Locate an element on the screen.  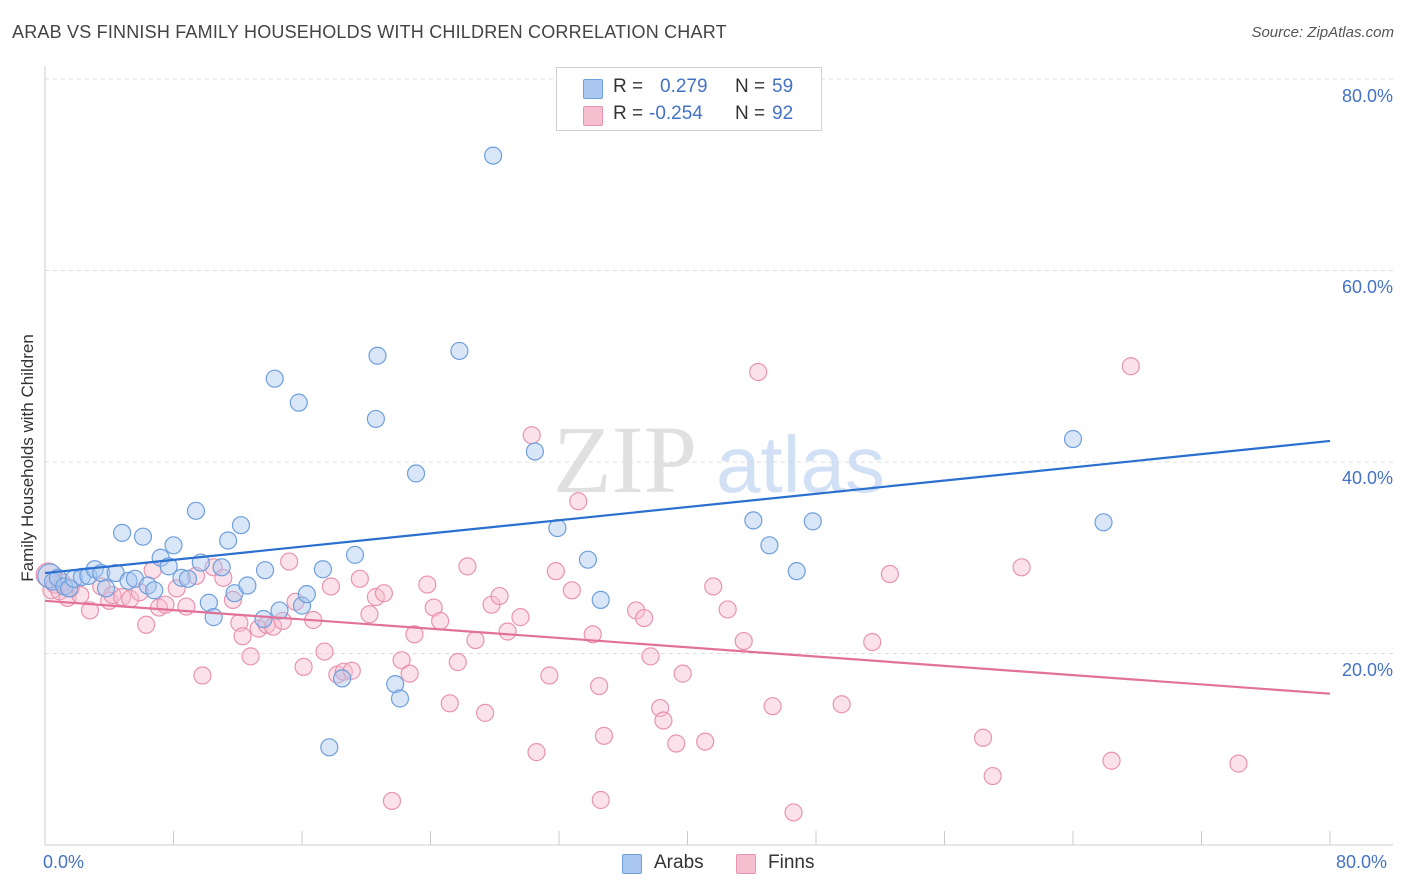
arabs-legend-label: Arabs is located at coordinates (679, 862).